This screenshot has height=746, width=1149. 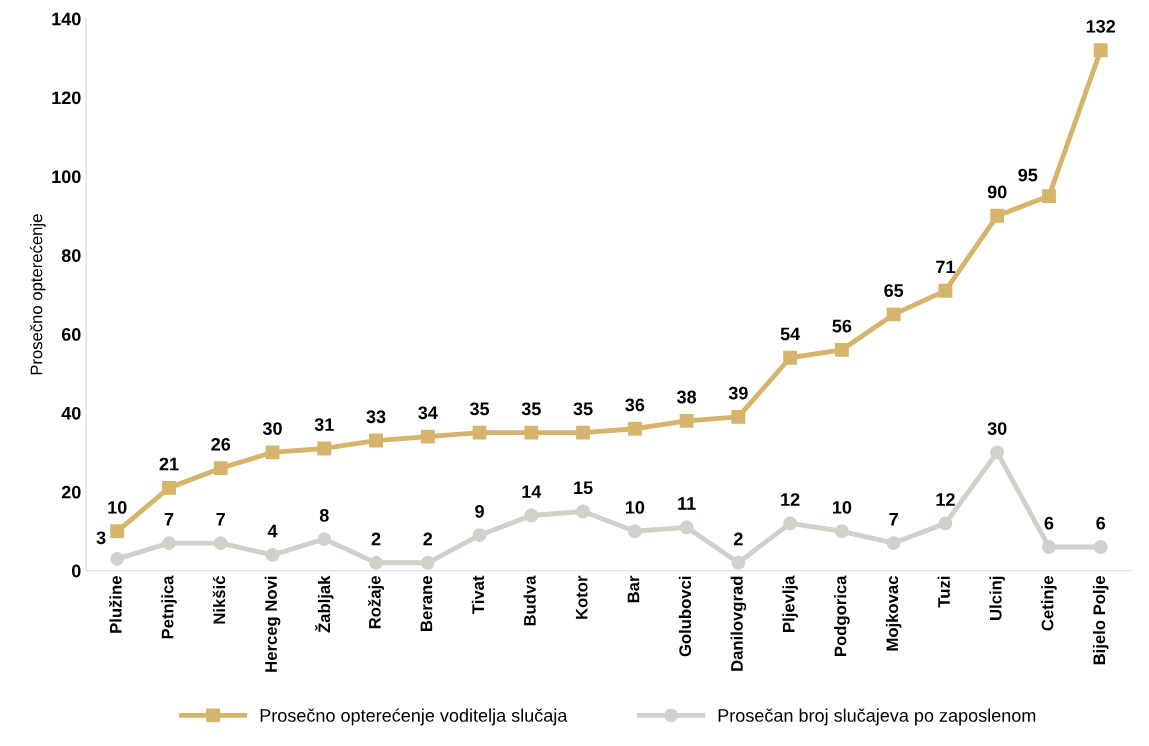 What do you see at coordinates (529, 600) in the screenshot?
I see `x-tick-label: Budva` at bounding box center [529, 600].